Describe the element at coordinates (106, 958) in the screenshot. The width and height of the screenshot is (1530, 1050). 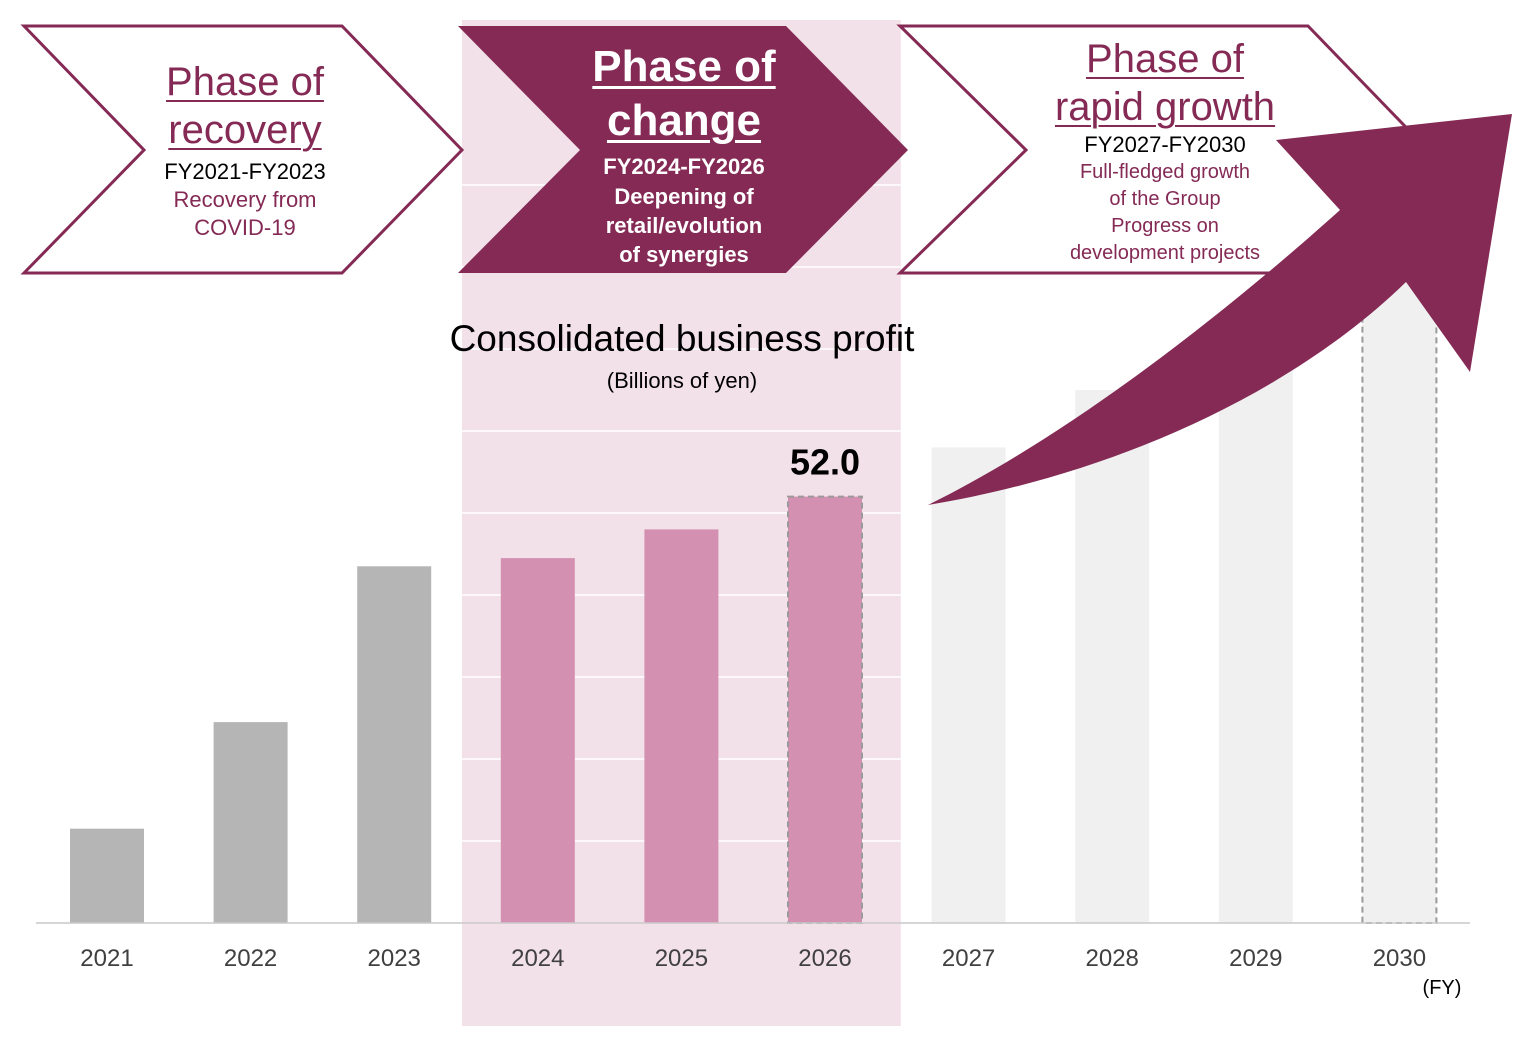
I see `x-tick-label: 2021` at that location.